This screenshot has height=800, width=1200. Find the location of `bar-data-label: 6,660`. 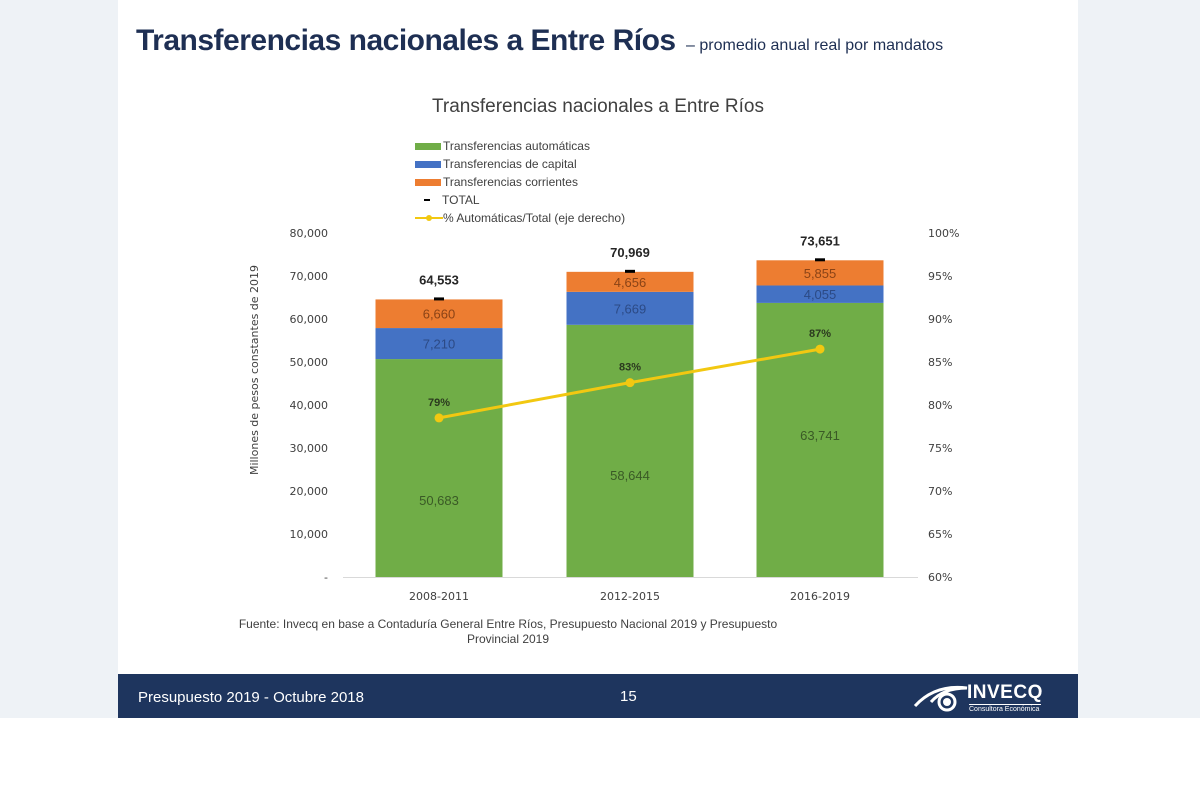

bar-data-label: 6,660 is located at coordinates (439, 314).